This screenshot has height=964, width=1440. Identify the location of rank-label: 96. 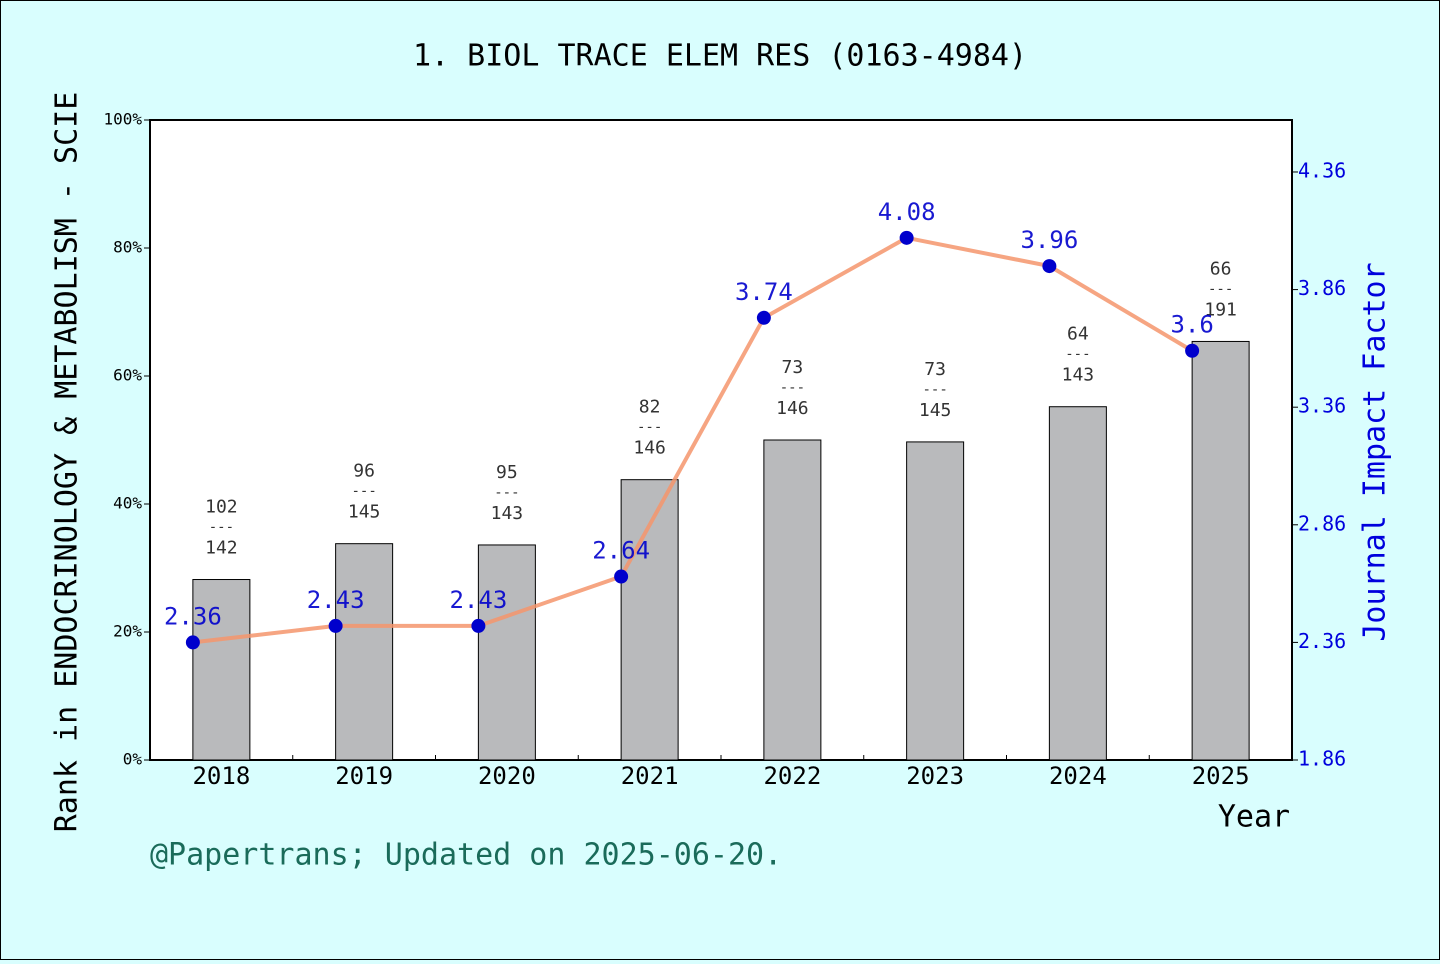
(364, 471).